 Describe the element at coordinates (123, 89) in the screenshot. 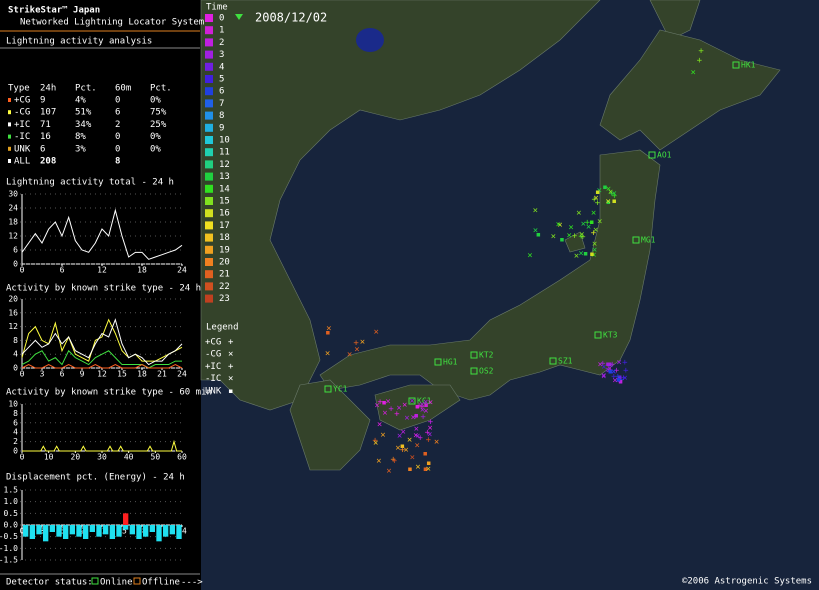

I see `column-header: 60m` at that location.